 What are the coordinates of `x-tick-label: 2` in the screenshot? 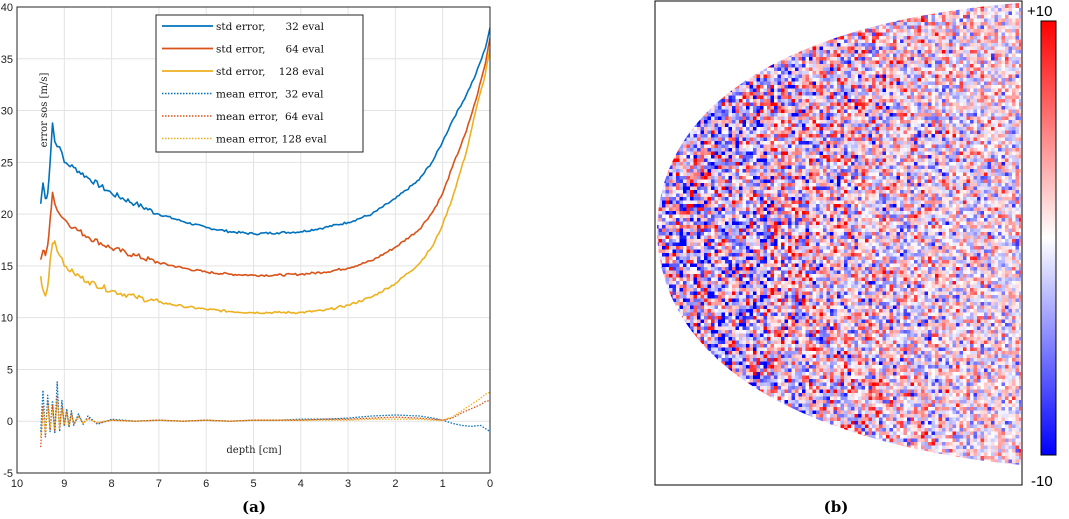 It's located at (395, 484).